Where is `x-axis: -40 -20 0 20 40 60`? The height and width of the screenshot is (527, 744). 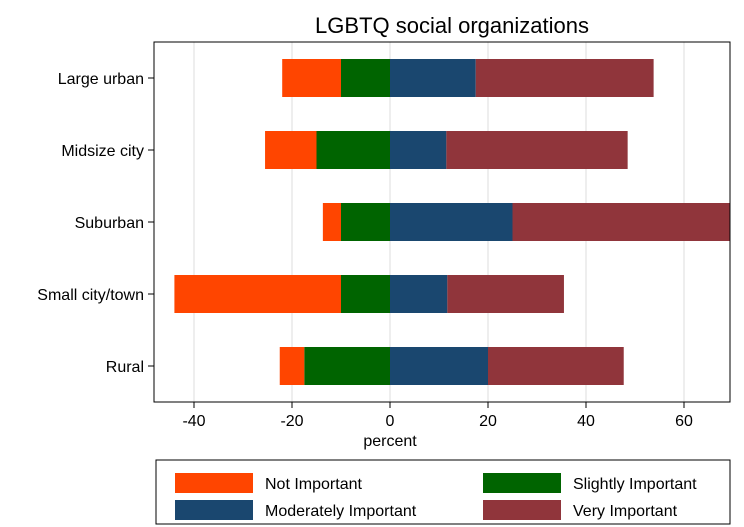 x-axis: -40 -20 0 20 40 60 is located at coordinates (437, 416).